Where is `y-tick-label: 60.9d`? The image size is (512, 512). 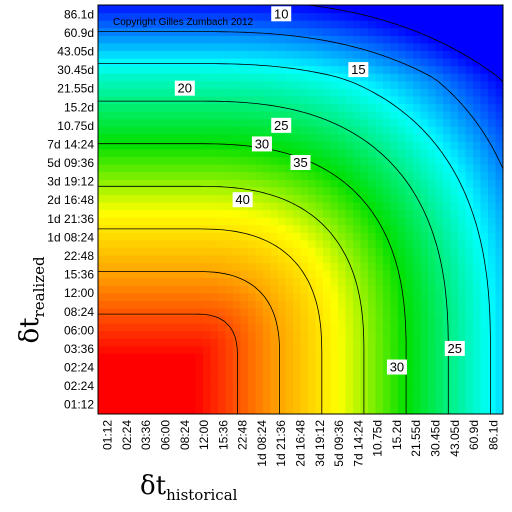
y-tick-label: 60.9d is located at coordinates (79, 33).